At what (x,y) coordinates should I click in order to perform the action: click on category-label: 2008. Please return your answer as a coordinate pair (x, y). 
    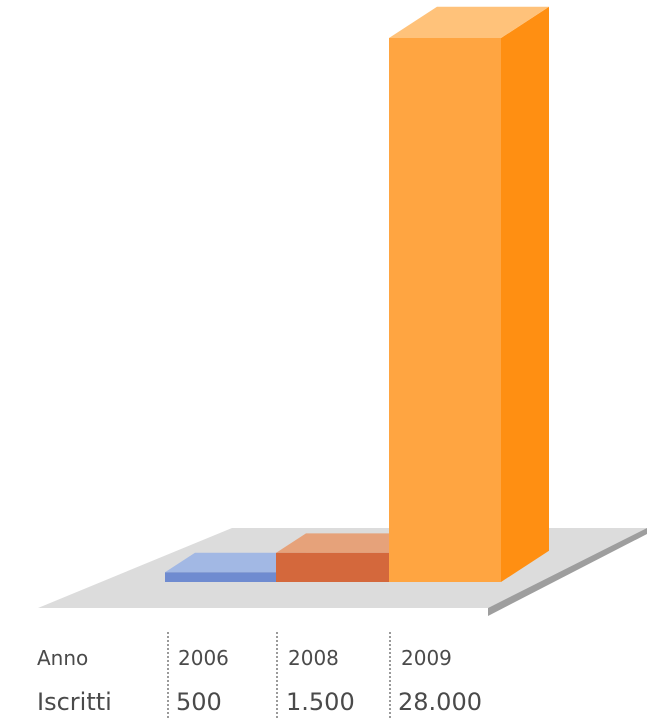
    Looking at the image, I should click on (313, 658).